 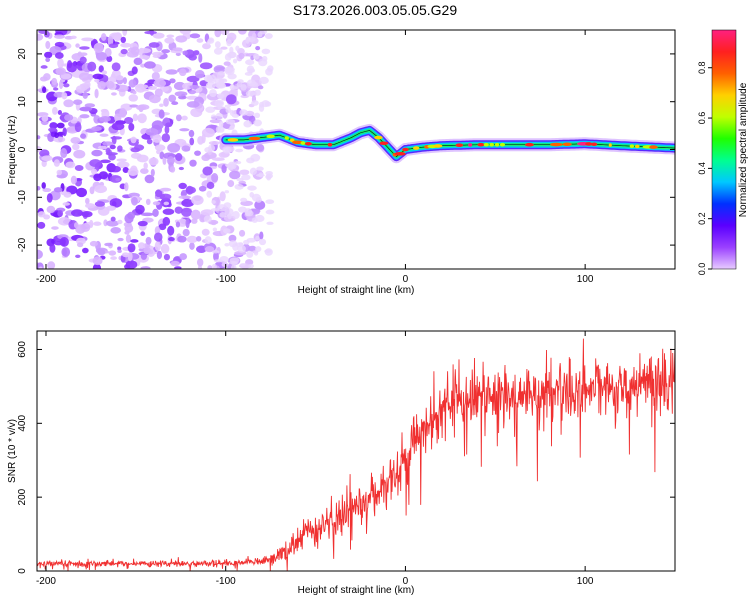 What do you see at coordinates (702, 67) in the screenshot?
I see `colorbar-tick-label: 0.8` at bounding box center [702, 67].